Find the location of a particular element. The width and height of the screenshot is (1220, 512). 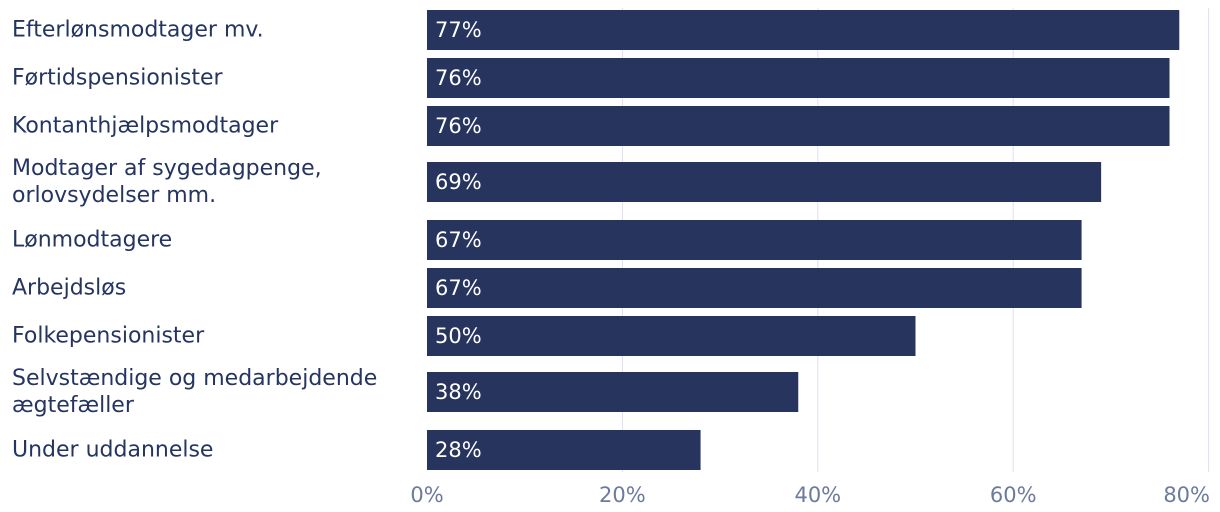

bar-value-label-2: 76% is located at coordinates (458, 126).